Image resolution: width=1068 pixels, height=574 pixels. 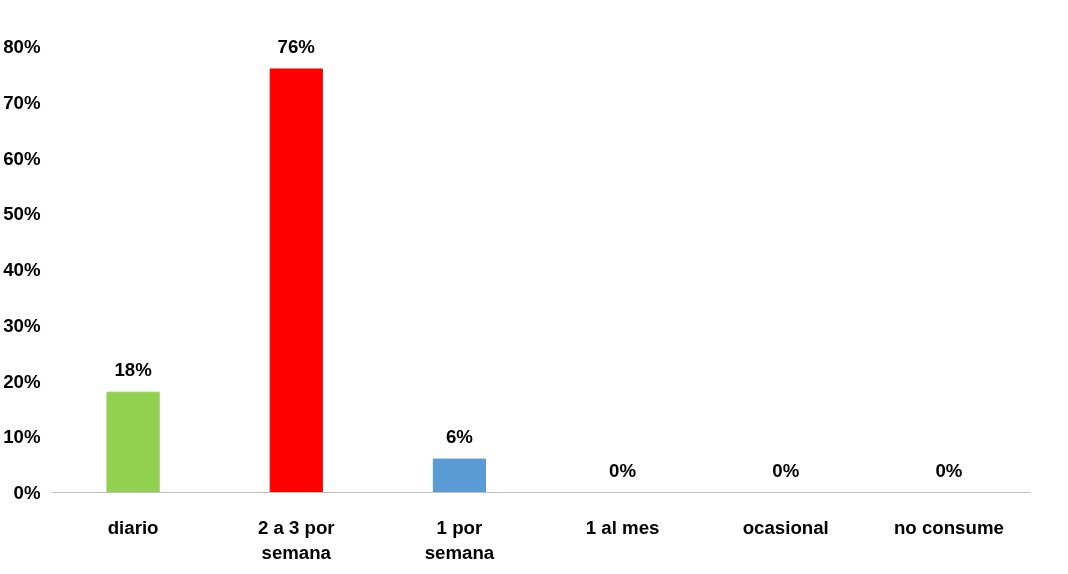 What do you see at coordinates (22, 214) in the screenshot?
I see `y-tick-label: 50%` at bounding box center [22, 214].